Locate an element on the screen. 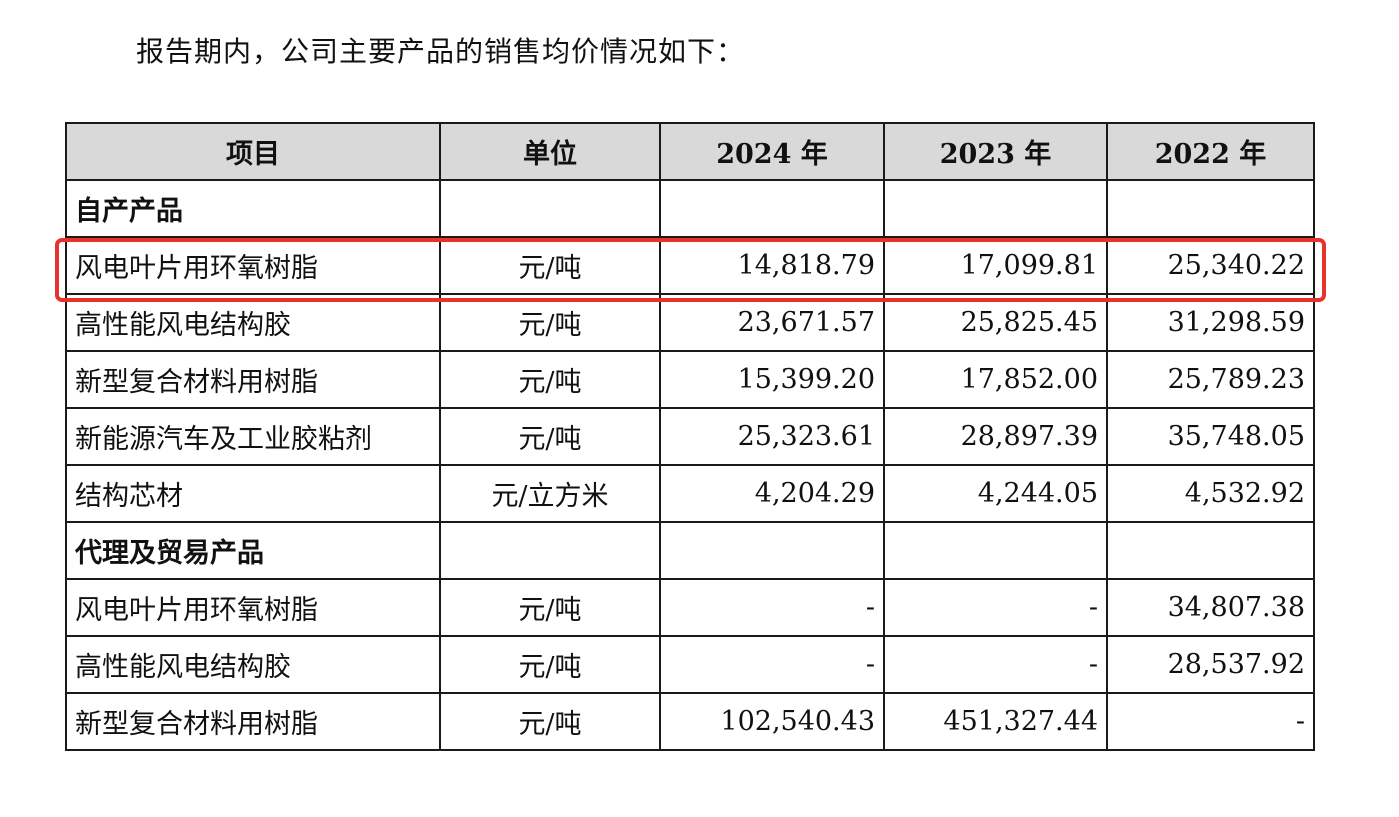  value-2022: - is located at coordinates (1210, 721).